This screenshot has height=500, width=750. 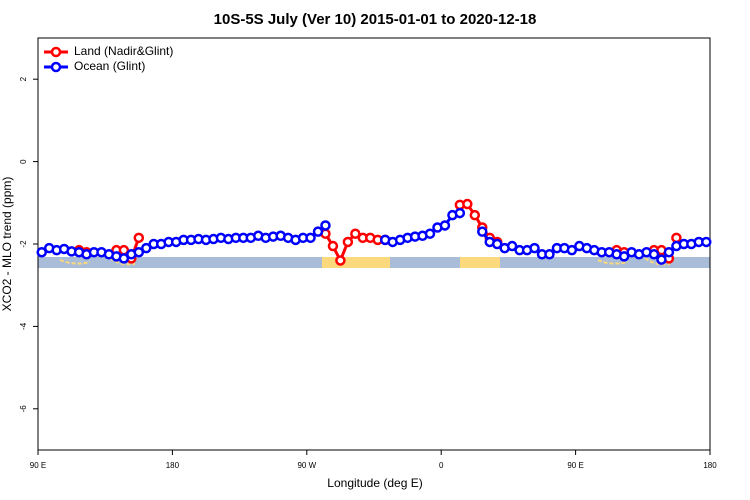 I want to click on map-strip, so click(x=374, y=262).